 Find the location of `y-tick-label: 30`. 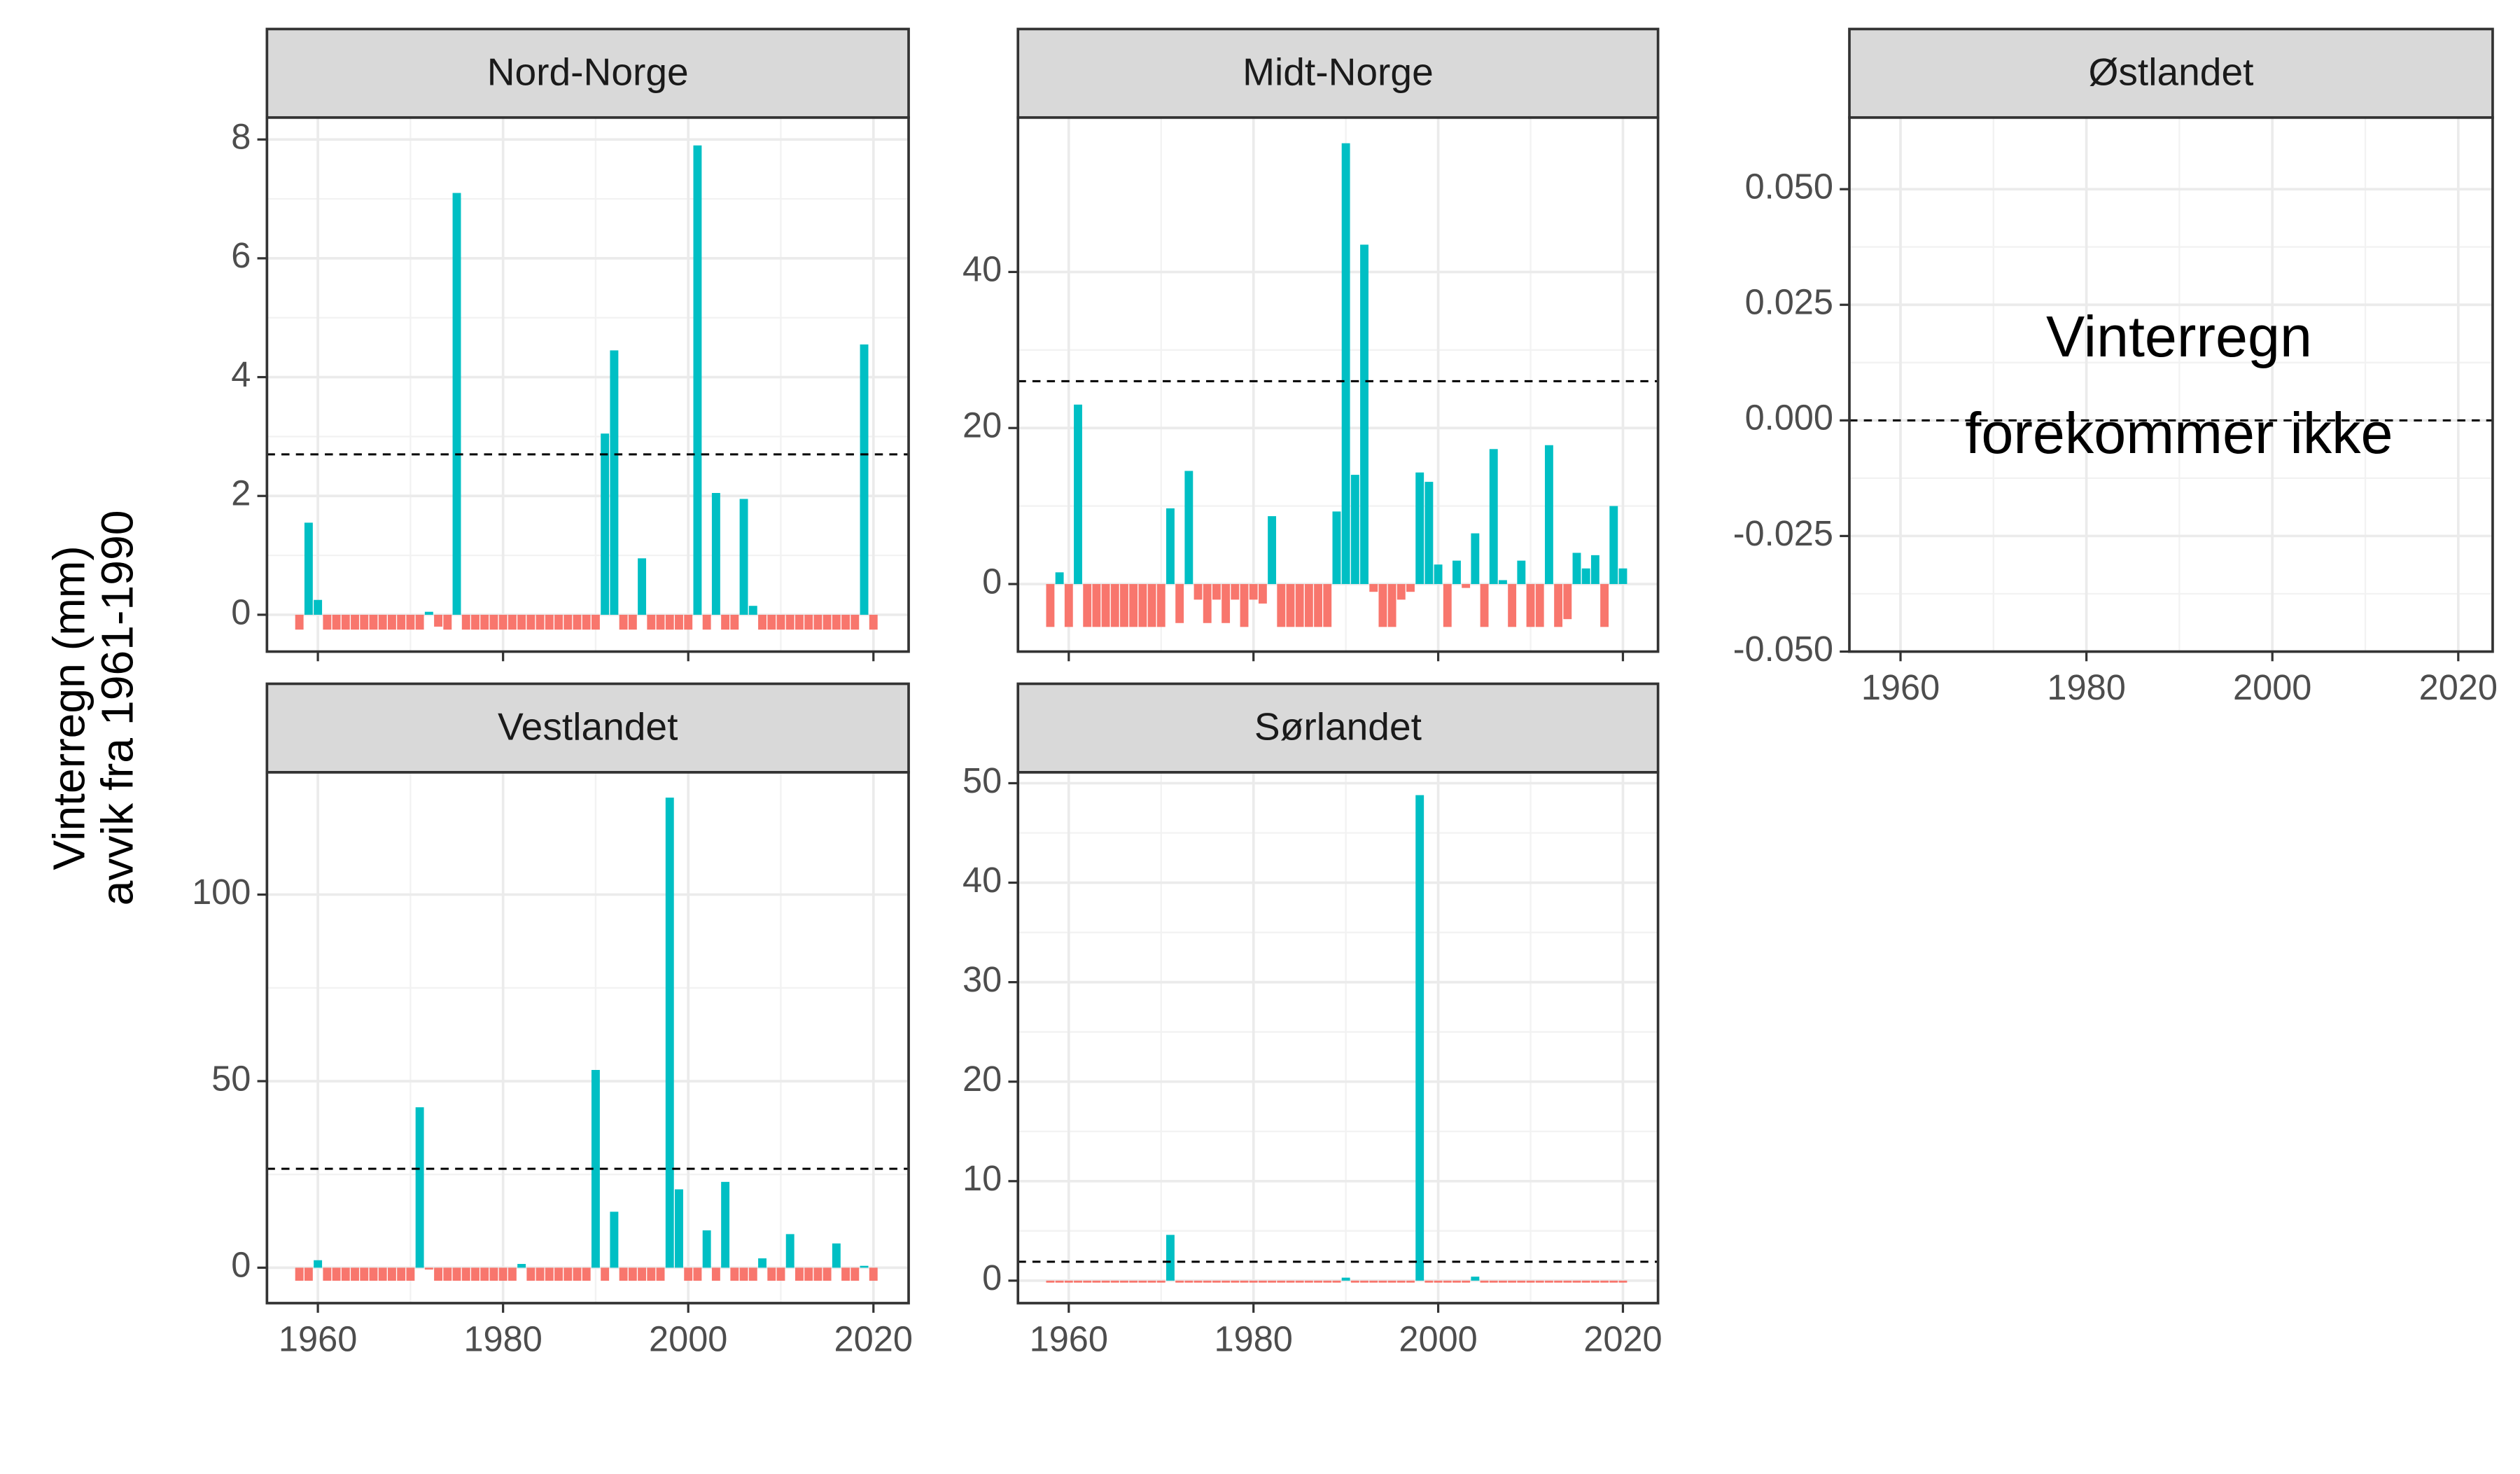

y-tick-label: 30 is located at coordinates (982, 979).